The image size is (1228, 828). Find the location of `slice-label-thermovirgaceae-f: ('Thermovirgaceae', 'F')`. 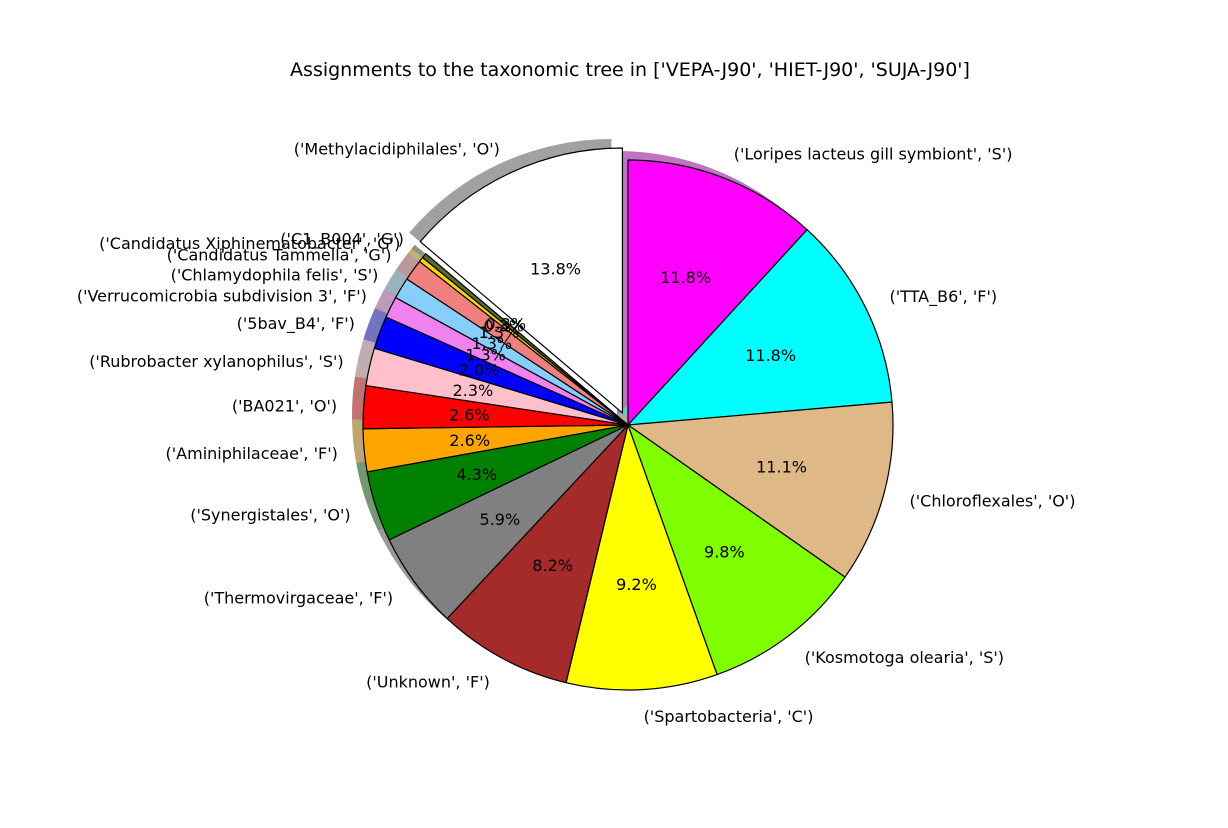

slice-label-thermovirgaceae-f: ('Thermovirgaceae', 'F') is located at coordinates (298, 598).